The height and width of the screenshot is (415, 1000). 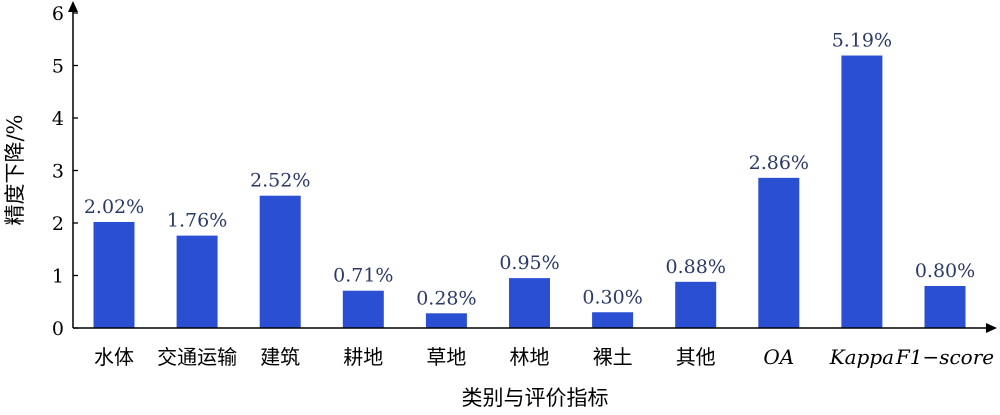 What do you see at coordinates (363, 276) in the screenshot?
I see `value-label-4: 0.71%` at bounding box center [363, 276].